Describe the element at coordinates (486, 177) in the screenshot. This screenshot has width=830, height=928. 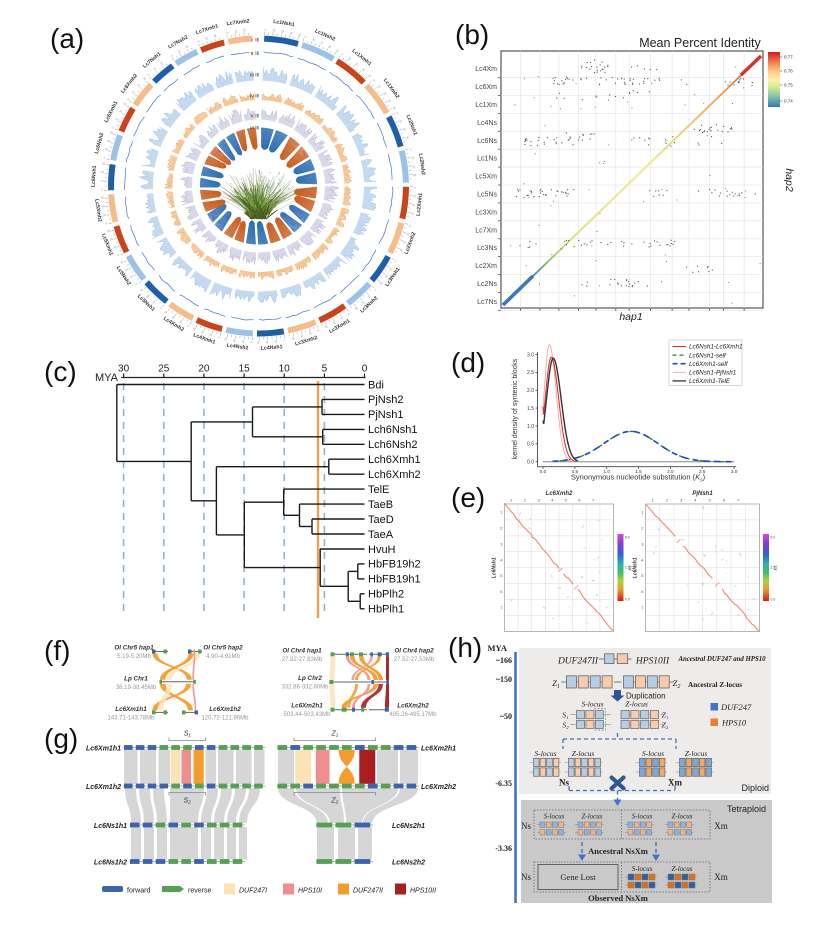
I see `svg-text: Lc5Xm` at that location.